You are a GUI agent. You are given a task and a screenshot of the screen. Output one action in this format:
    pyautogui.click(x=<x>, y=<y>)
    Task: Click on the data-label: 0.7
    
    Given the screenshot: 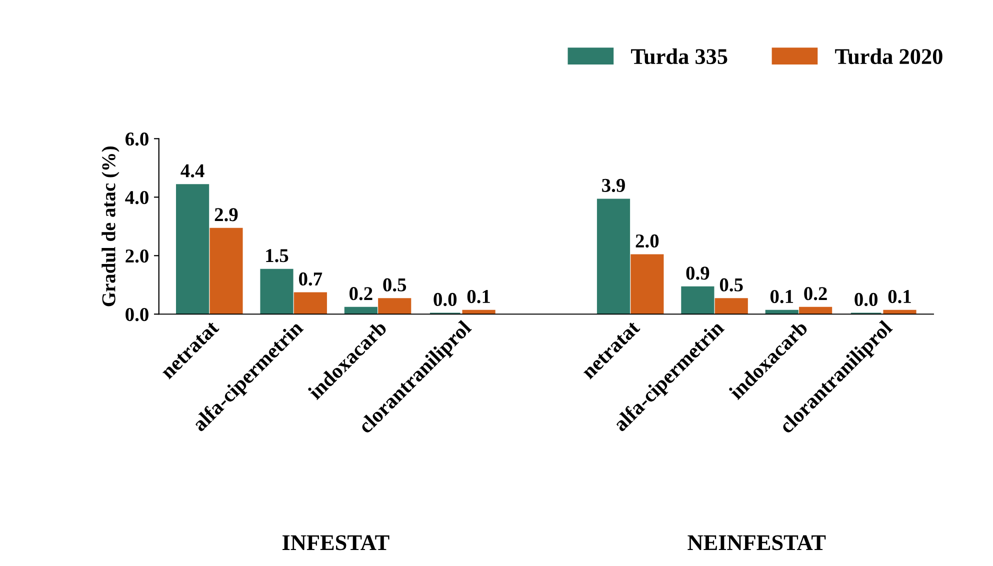 What is the action you would take?
    pyautogui.click(x=310, y=279)
    